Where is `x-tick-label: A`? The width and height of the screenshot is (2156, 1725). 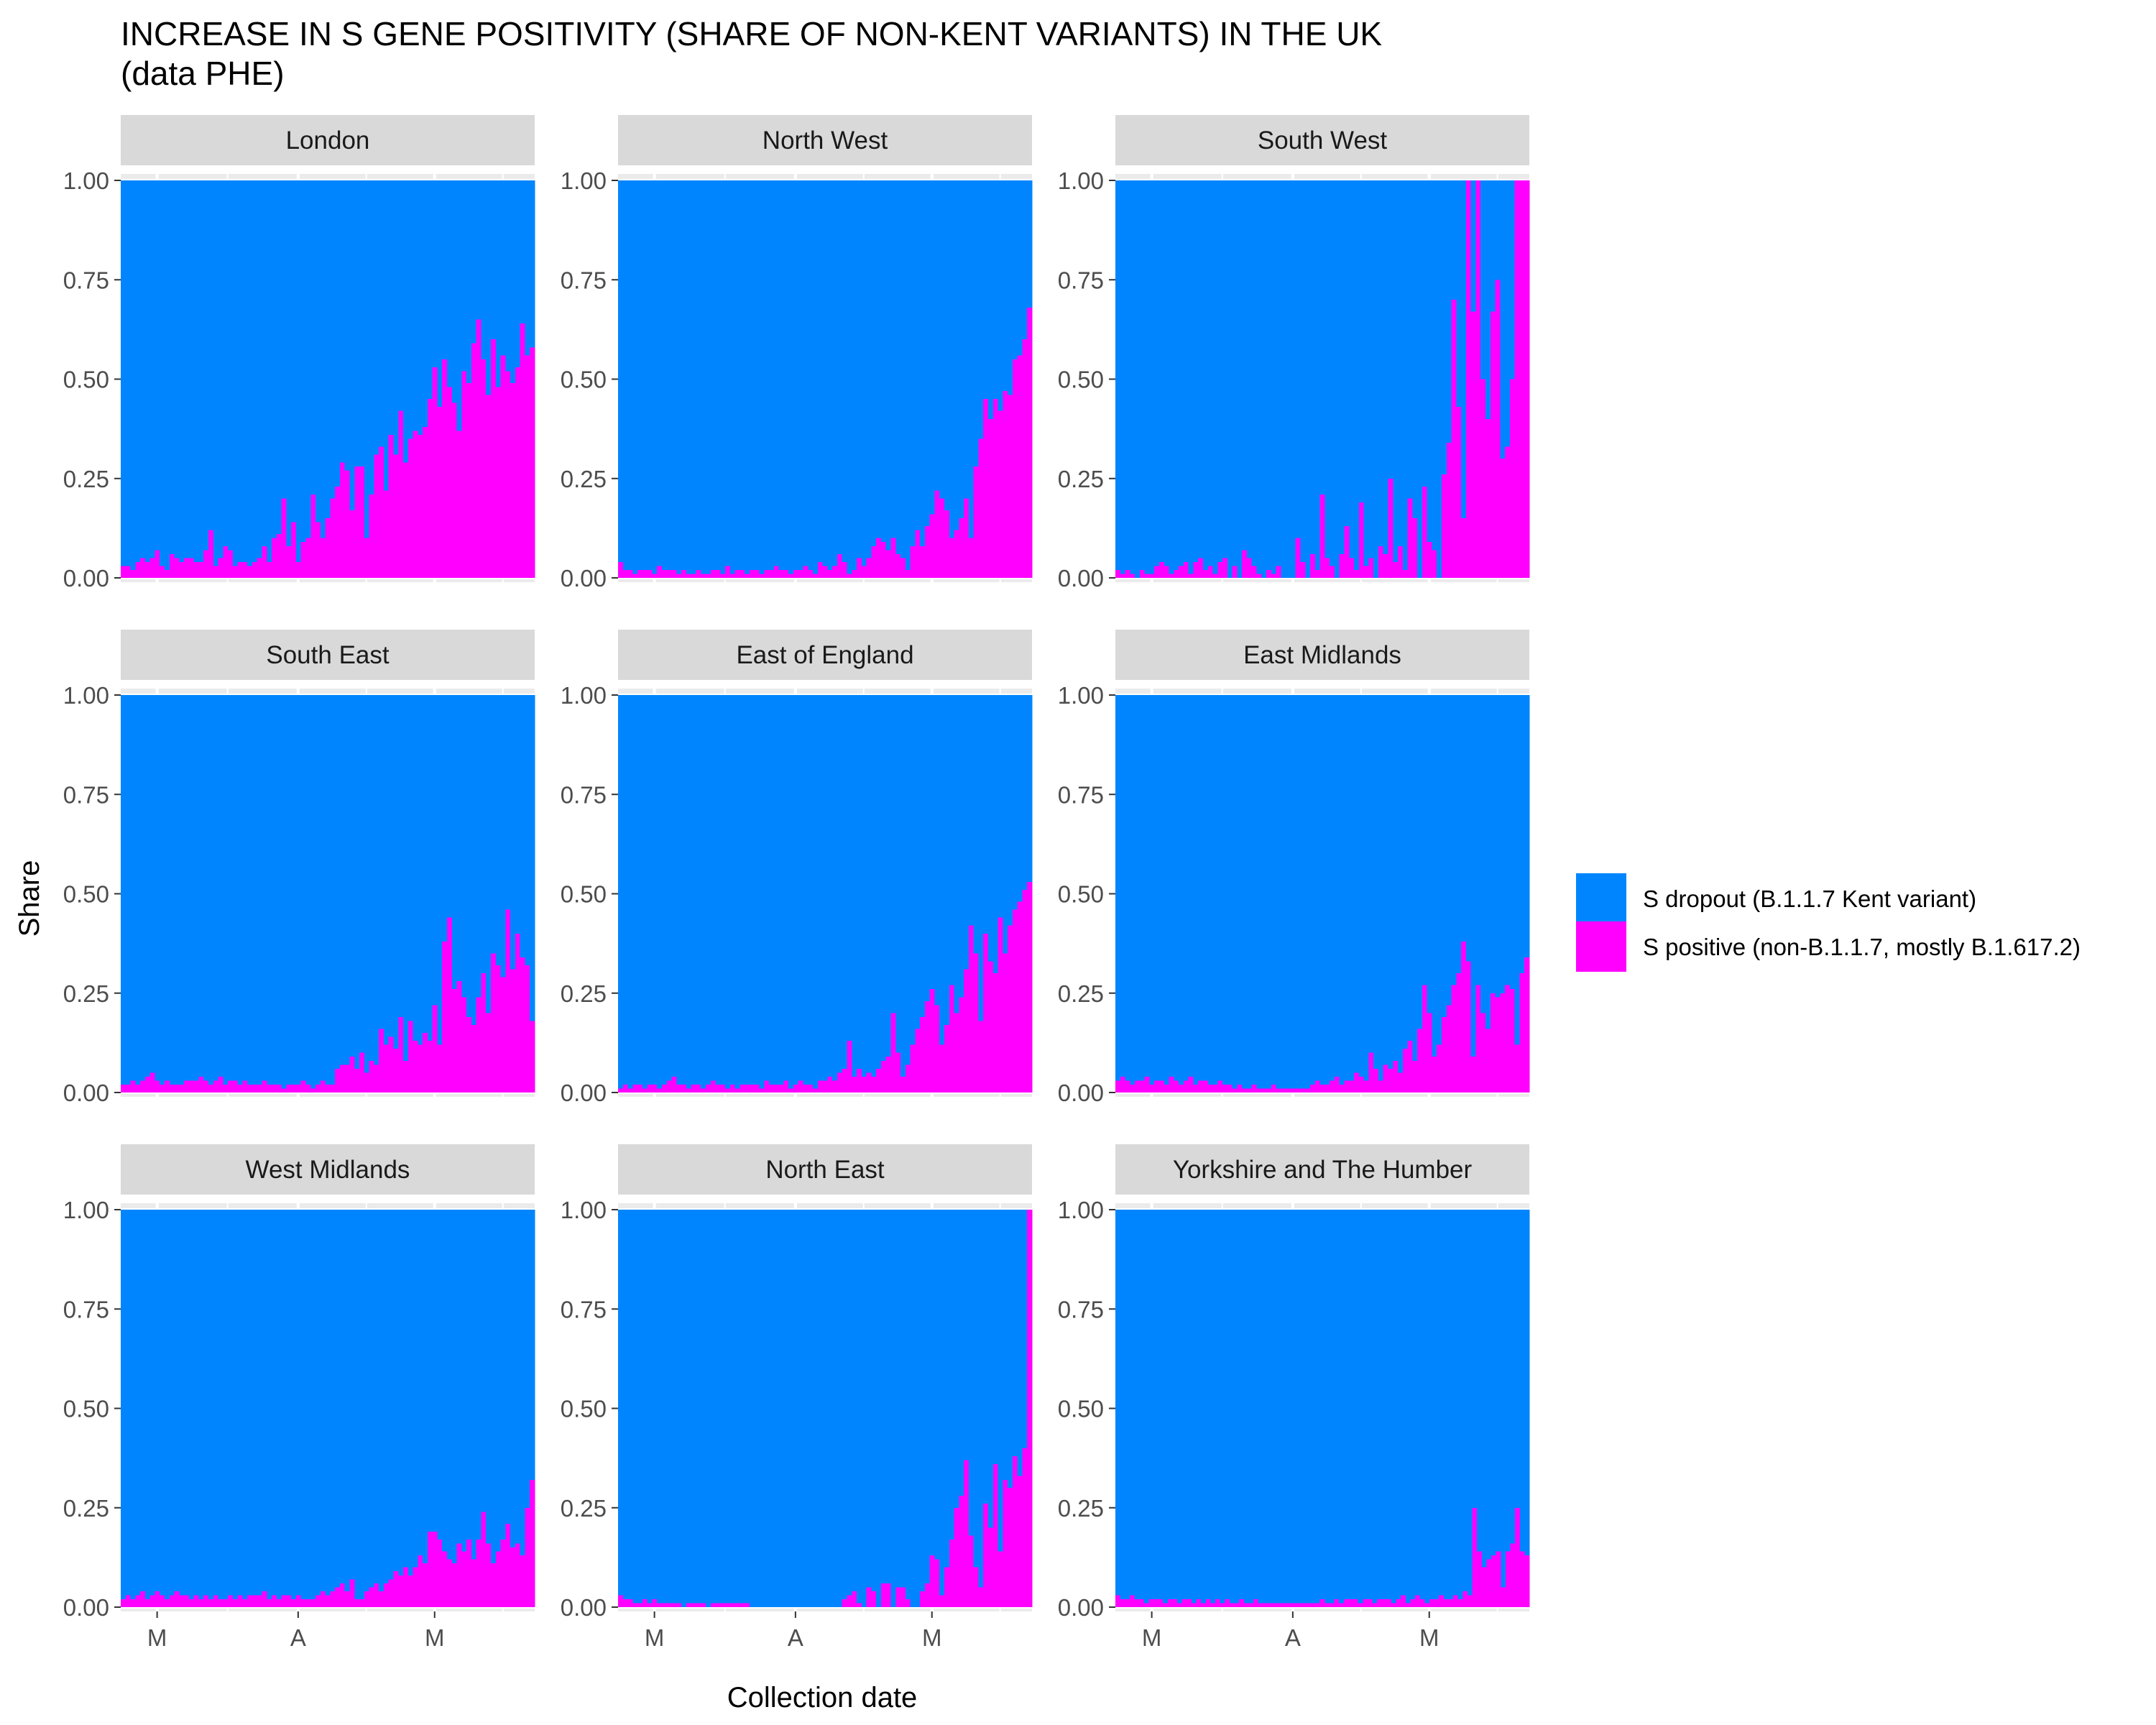 x-tick-label: A is located at coordinates (1293, 1637).